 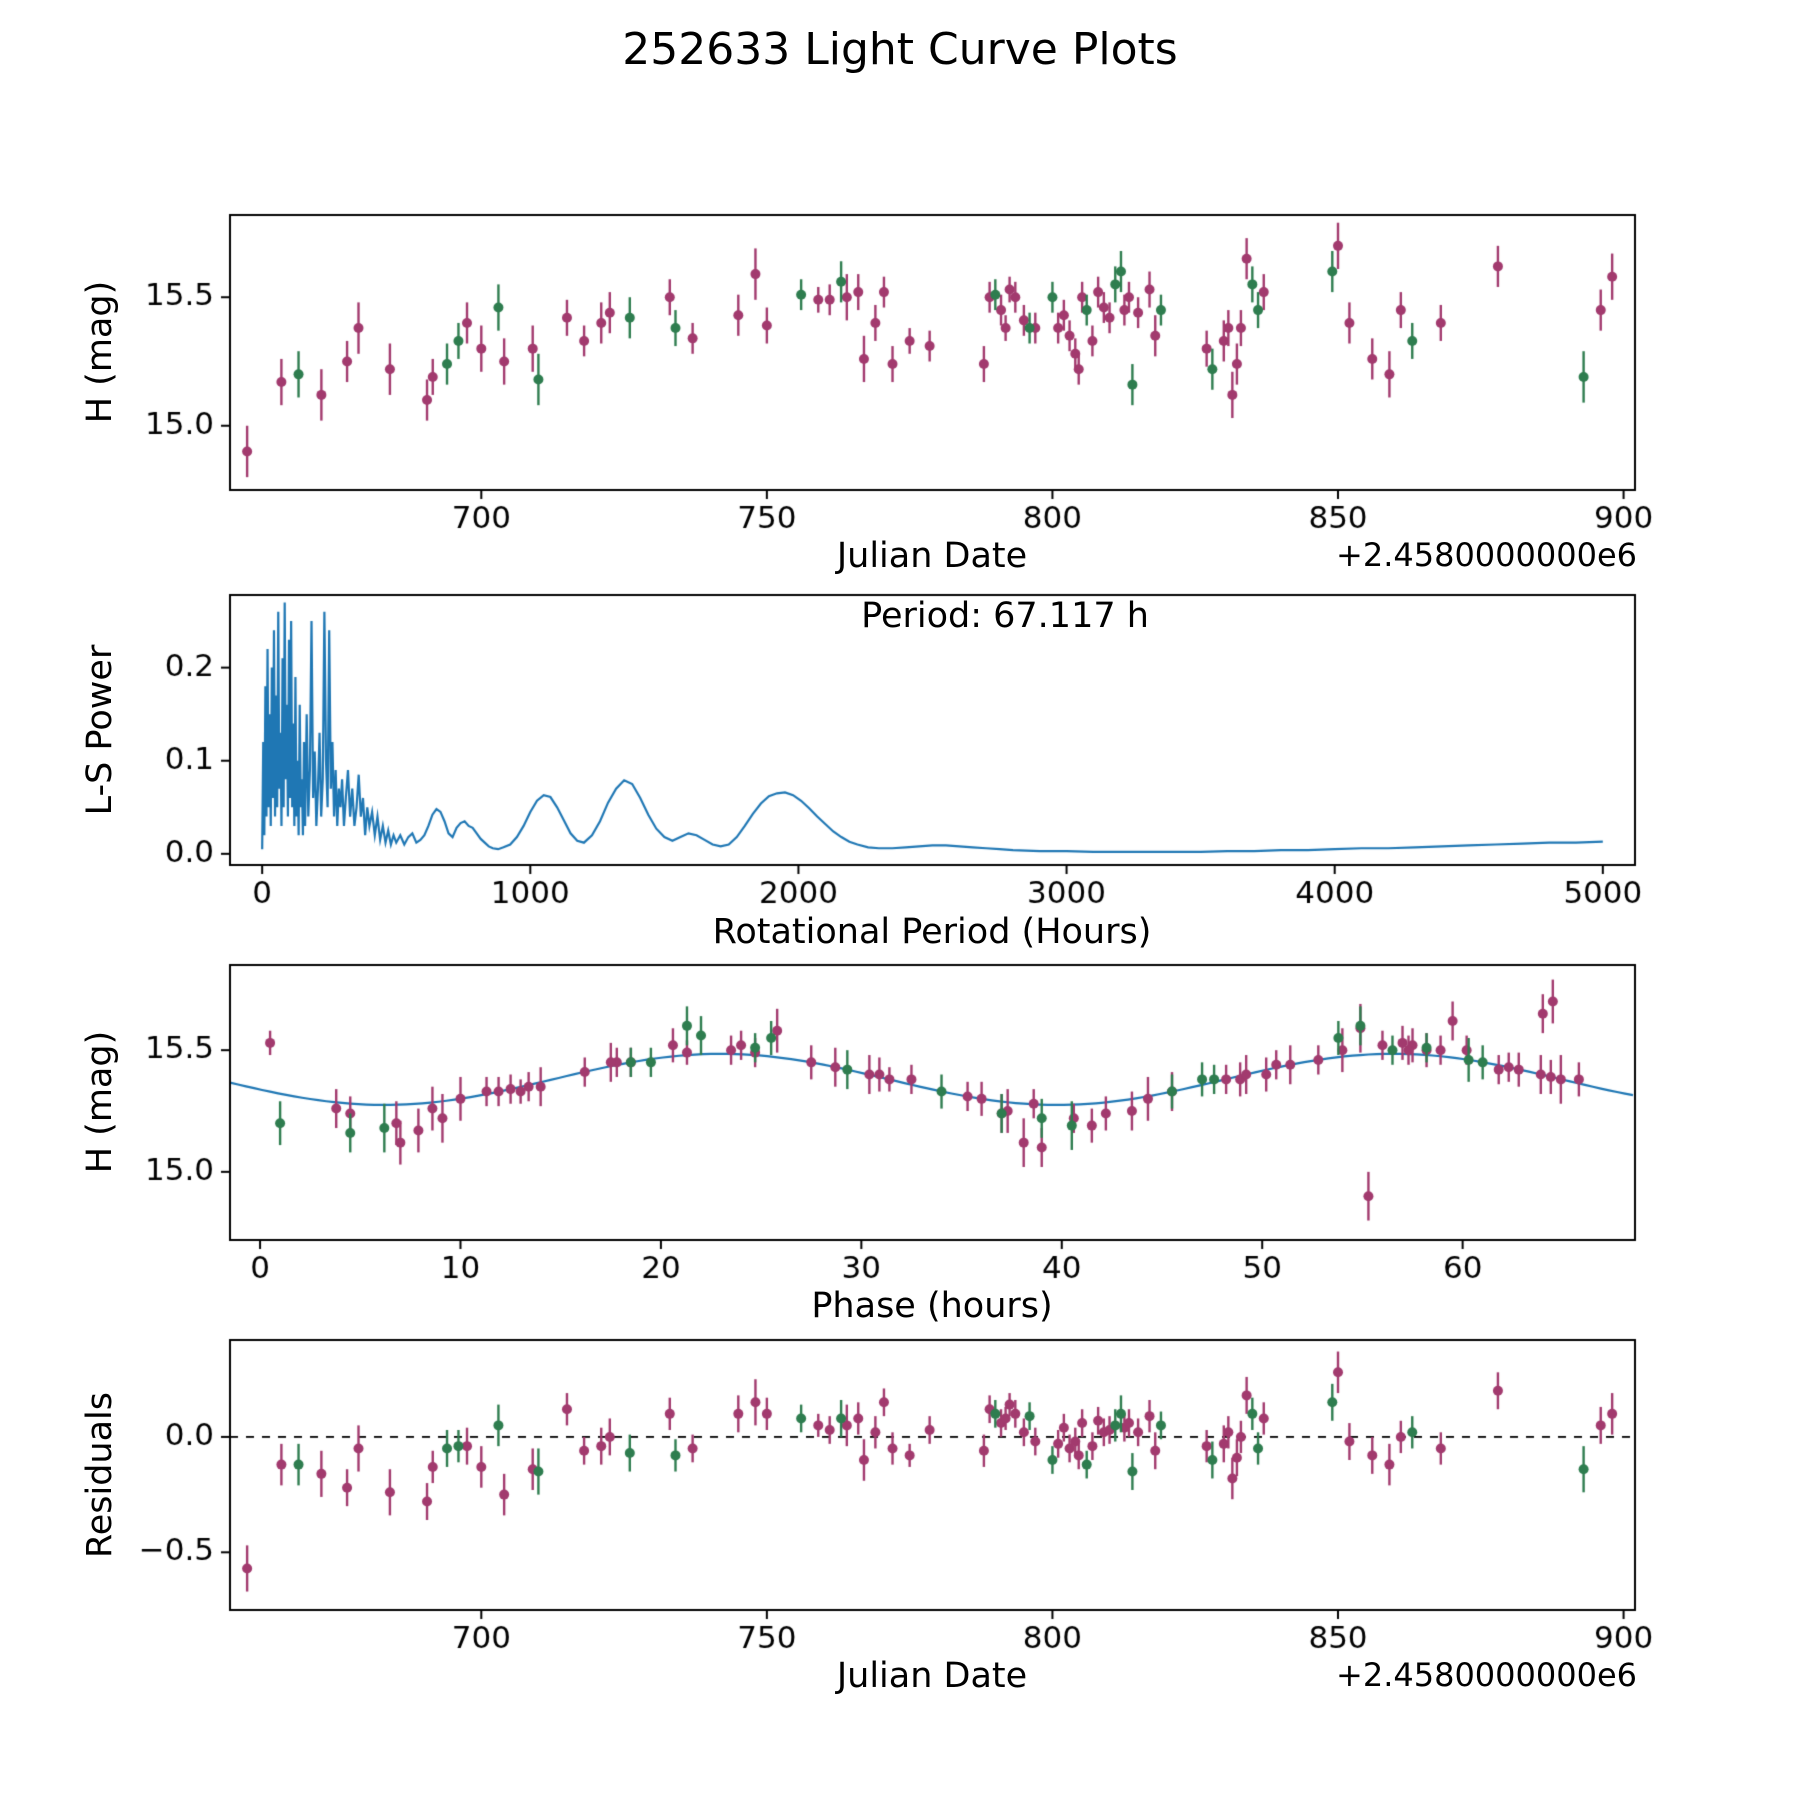 What do you see at coordinates (932, 1306) in the screenshot?
I see `phase-x-axis-label: Phase (hours)` at bounding box center [932, 1306].